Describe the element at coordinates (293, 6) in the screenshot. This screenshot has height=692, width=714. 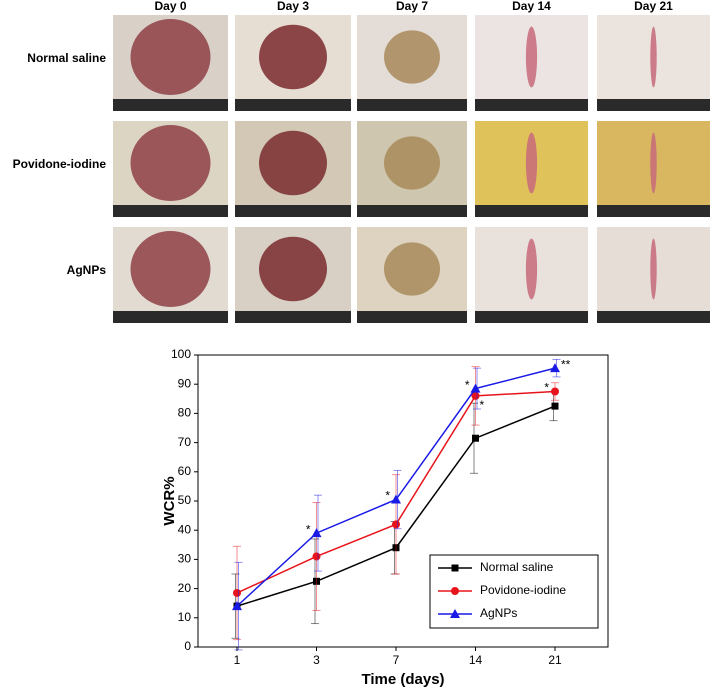
I see `column-header: Day 3` at that location.